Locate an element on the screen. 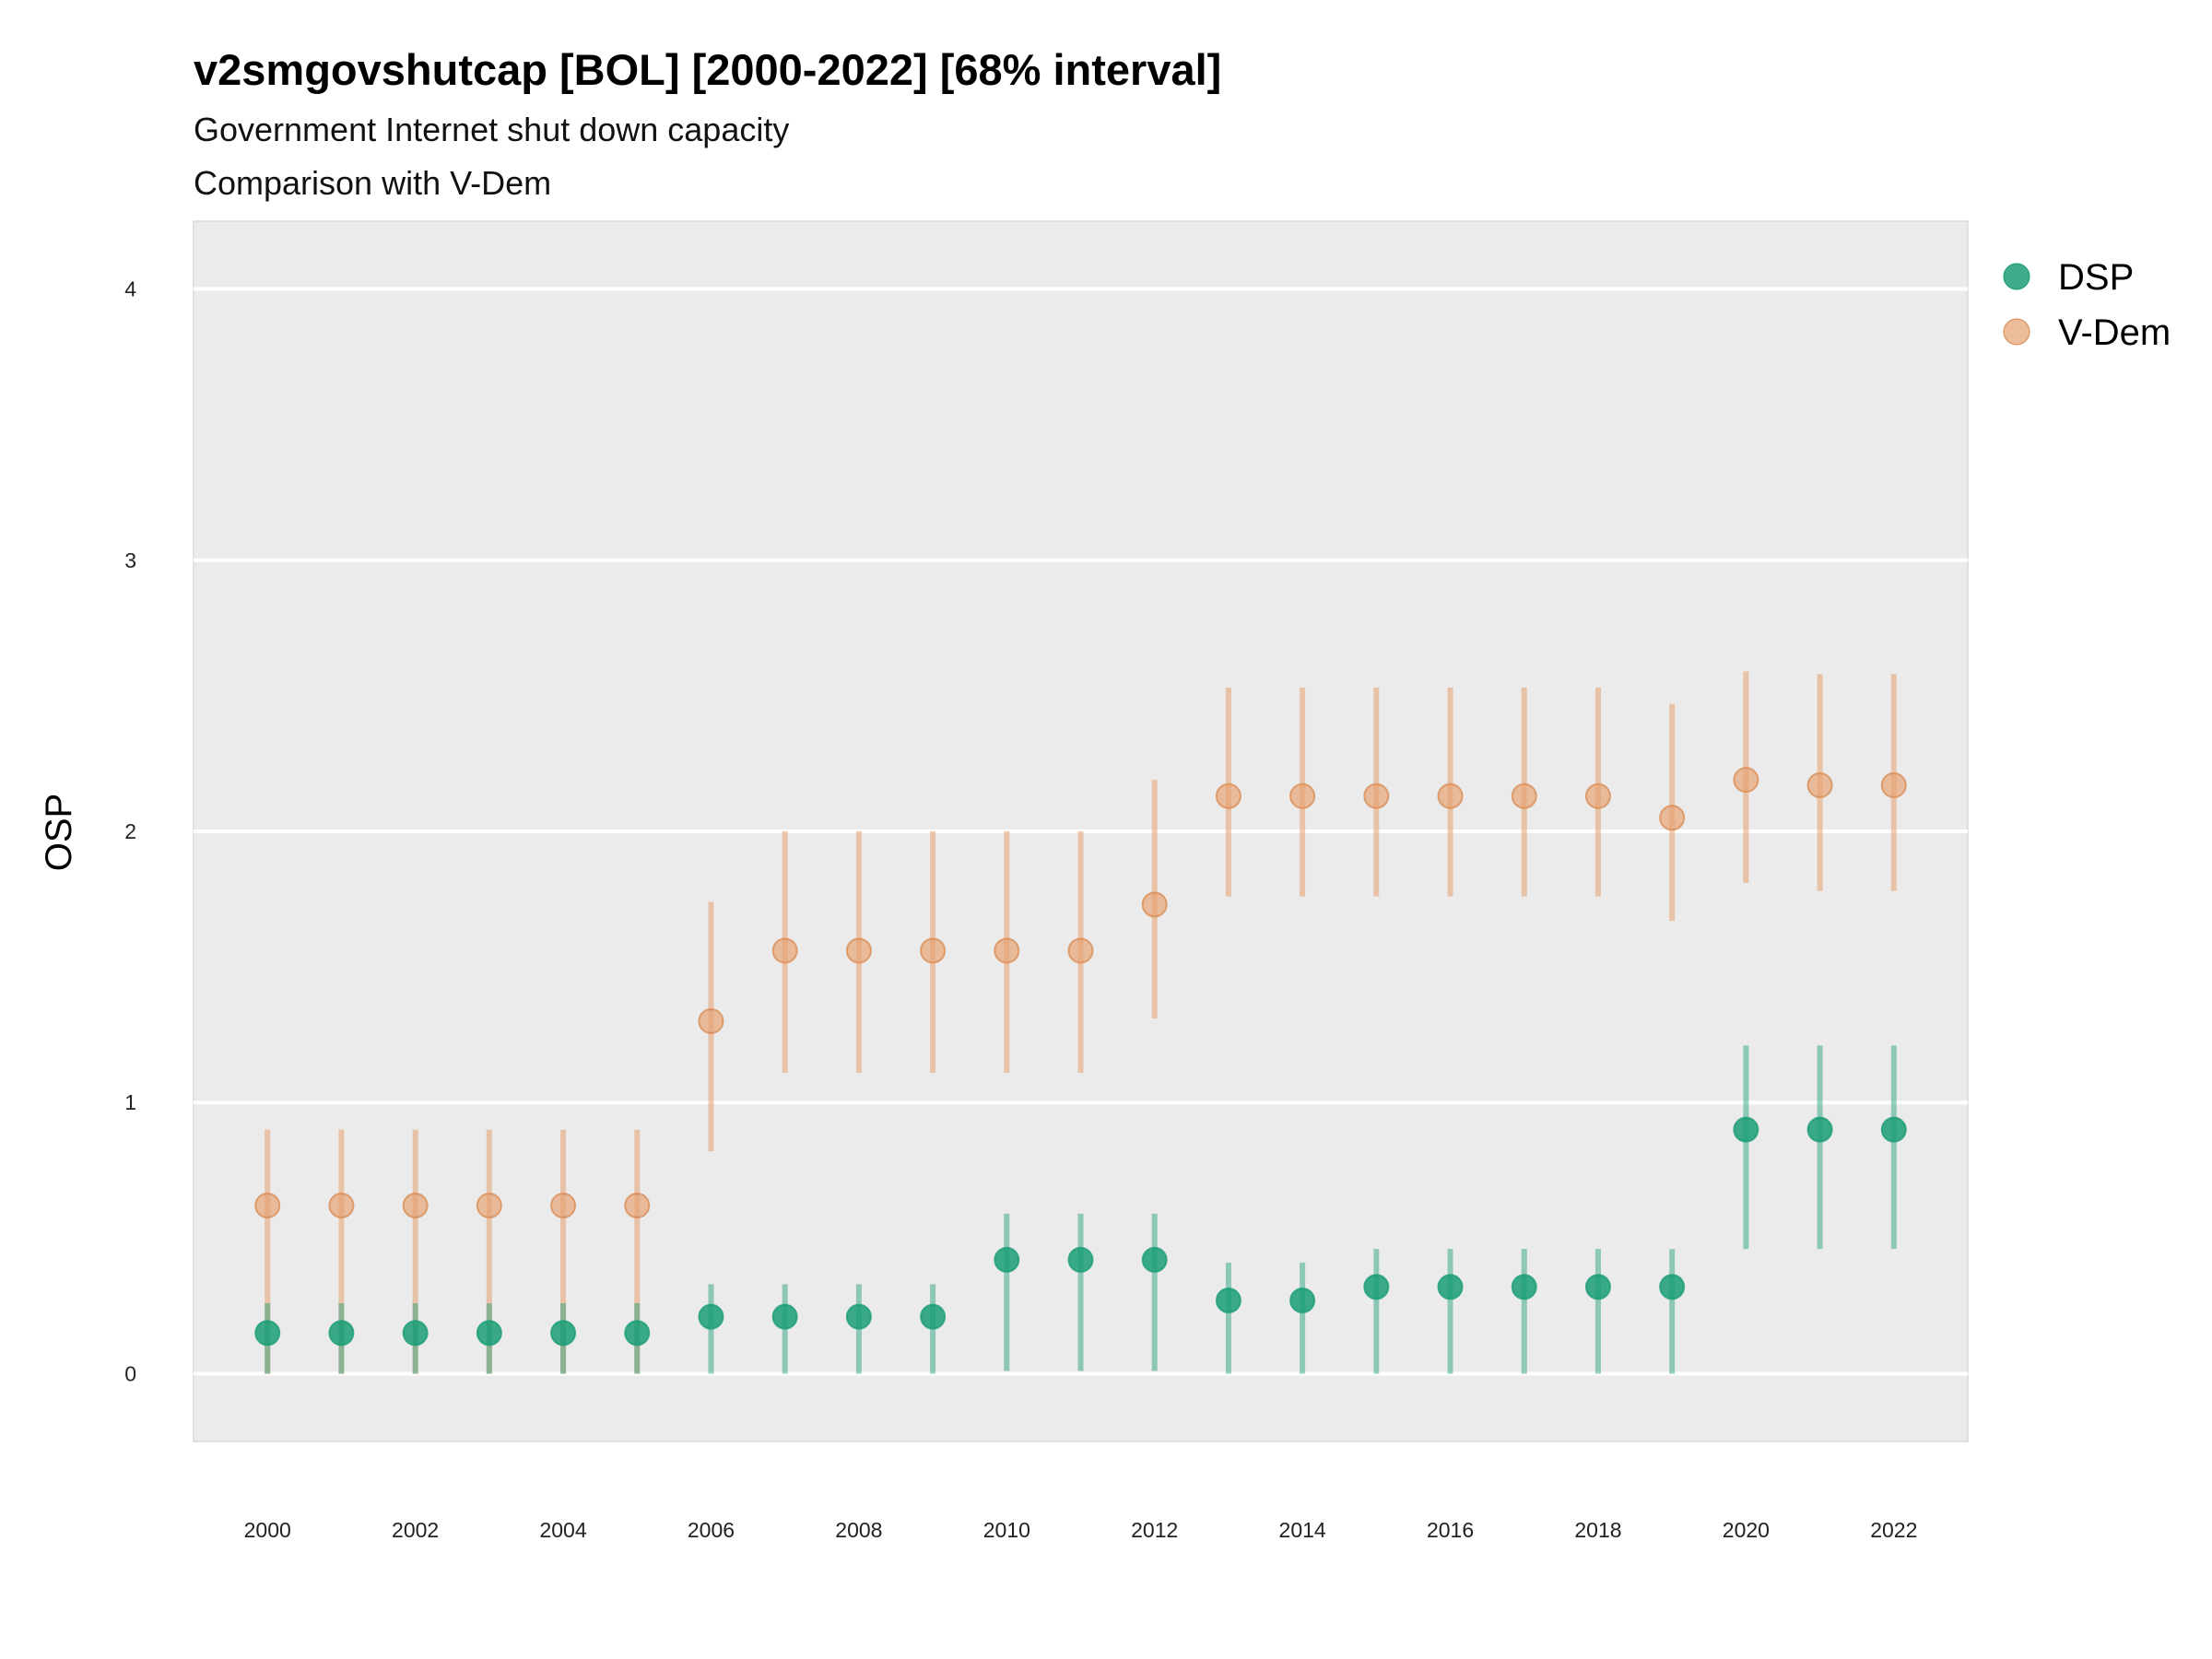  point-vdem-2013 is located at coordinates (1228, 795).